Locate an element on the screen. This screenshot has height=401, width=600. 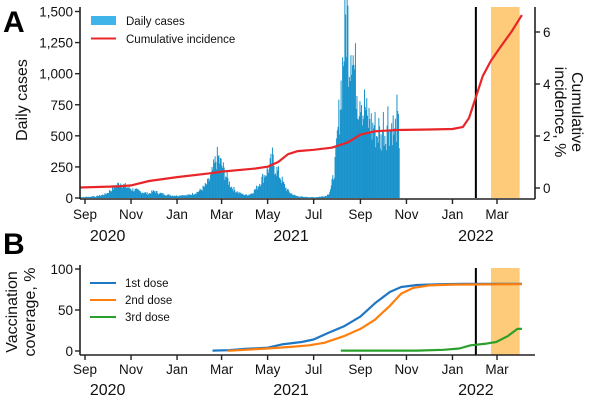
y-tick-label-a: 1,500 is located at coordinates (56, 12).